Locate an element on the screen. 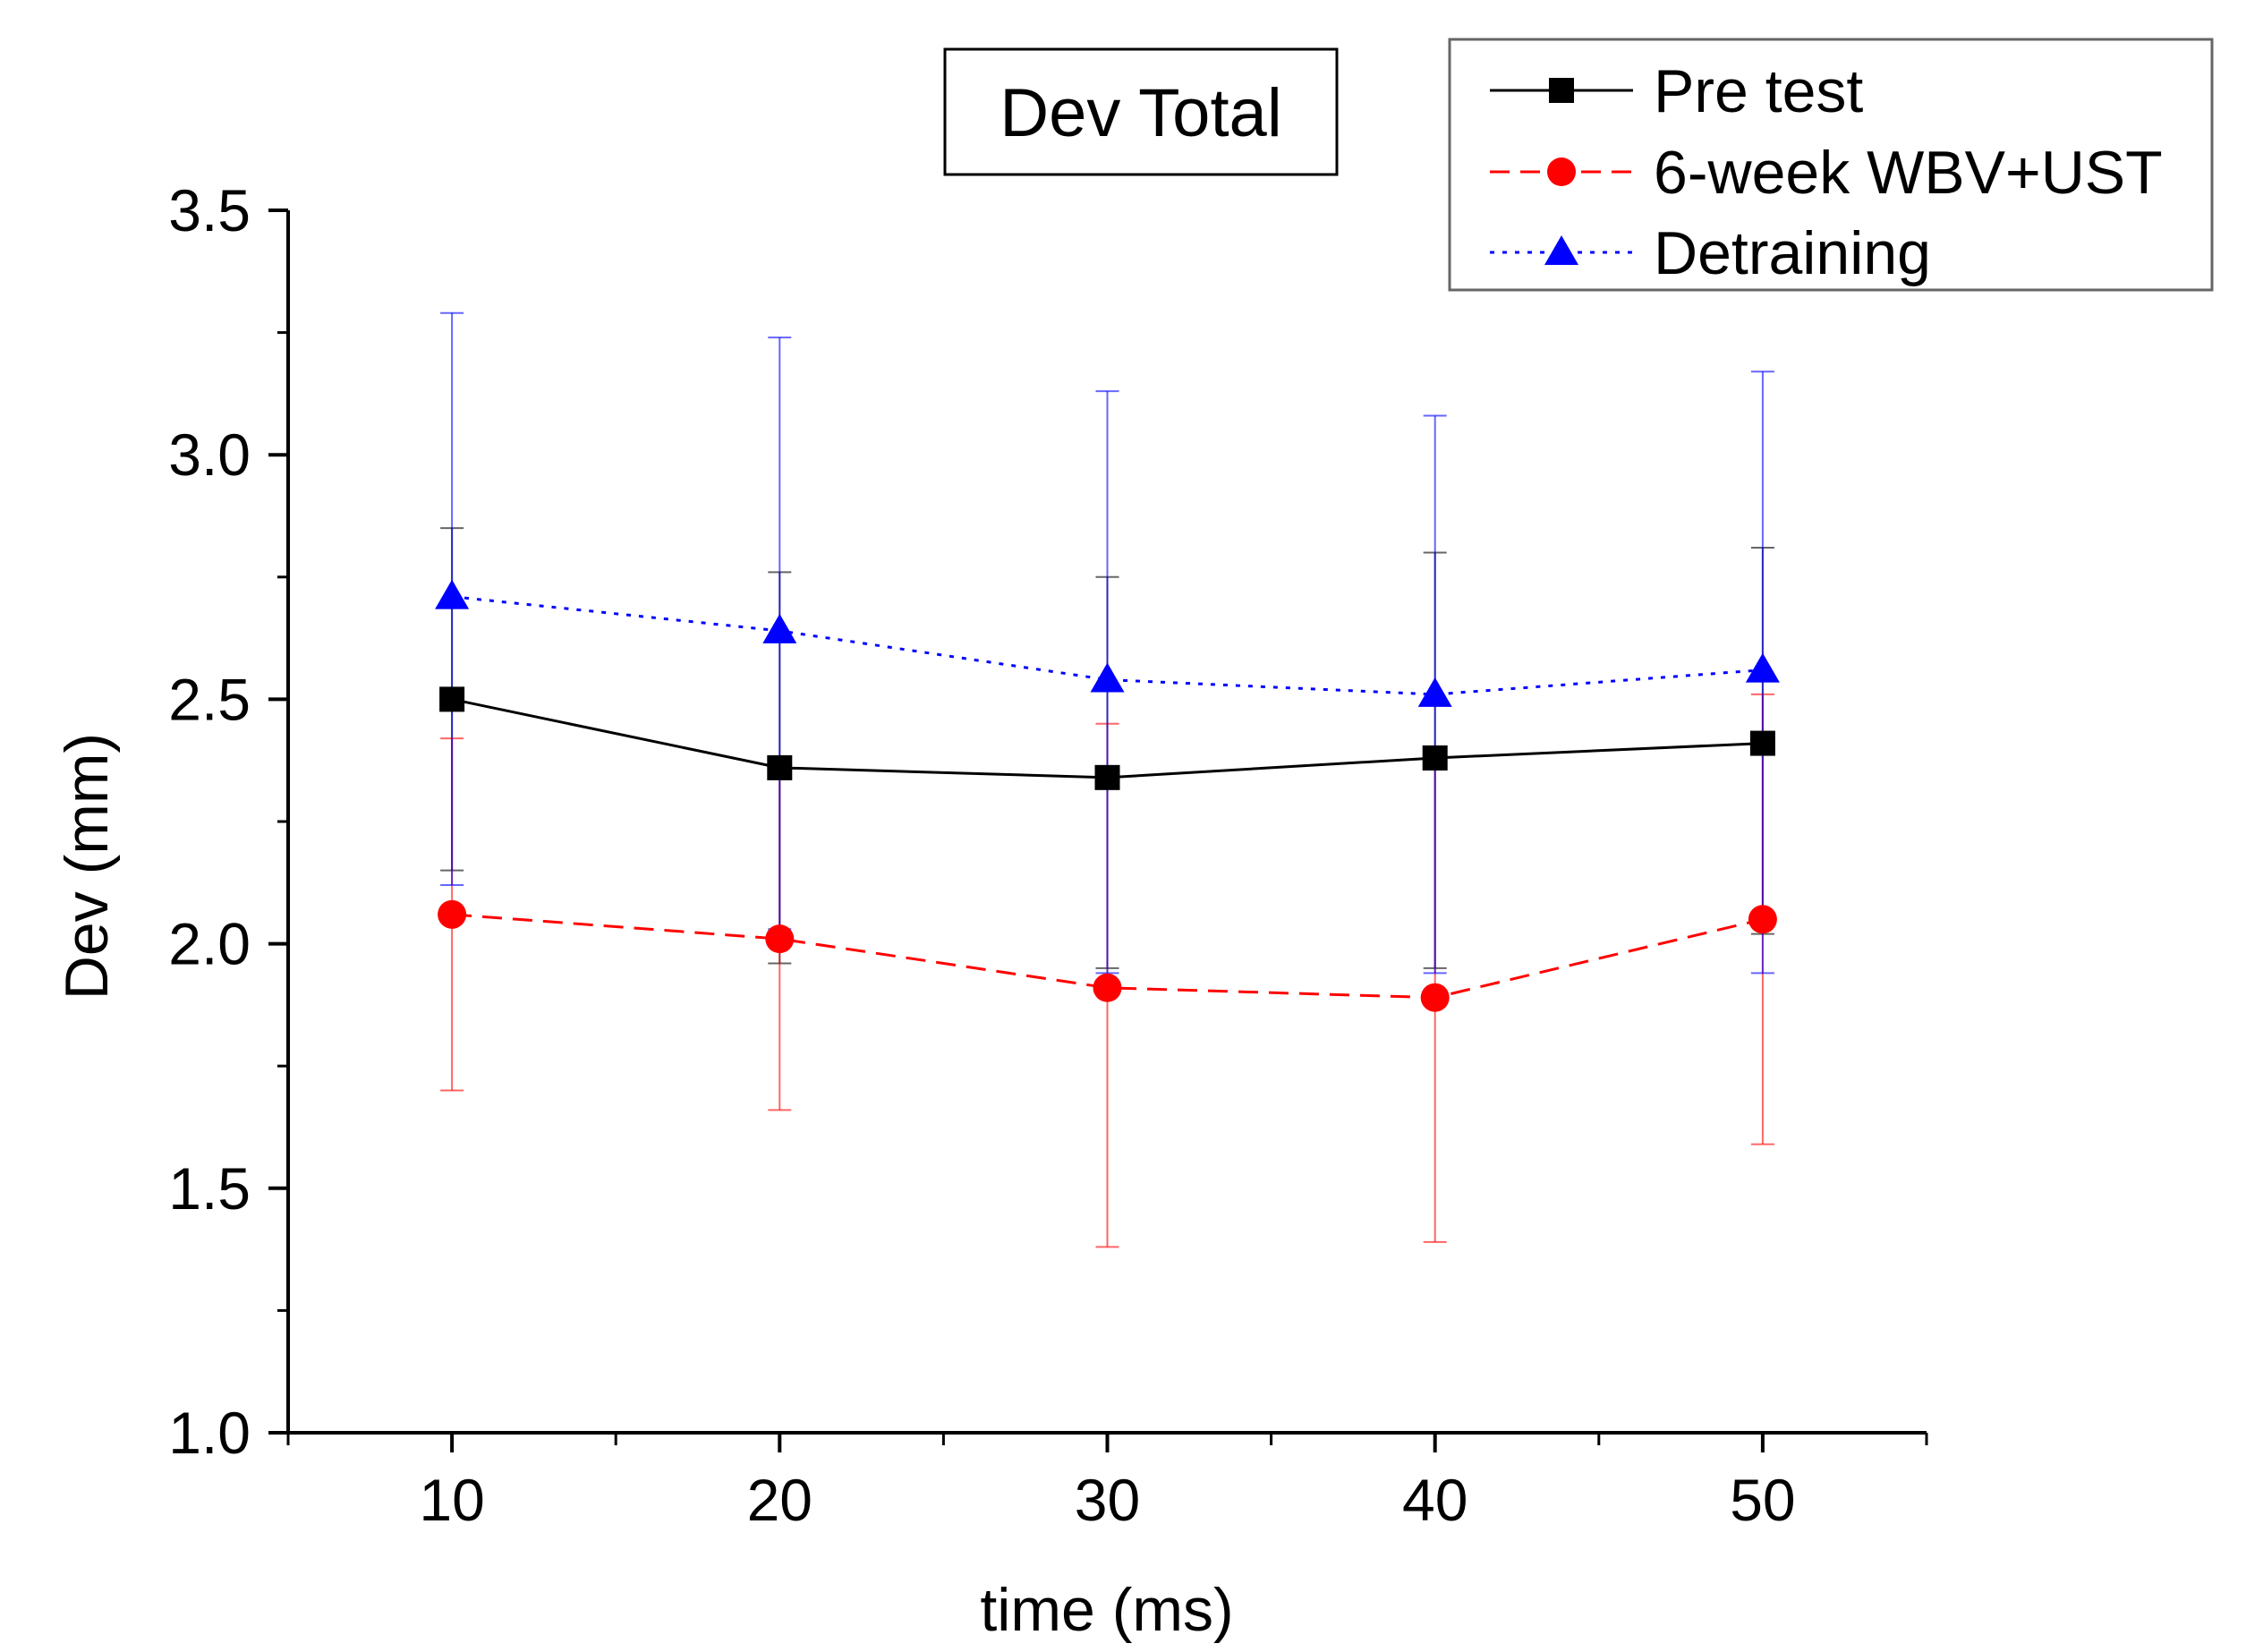 The width and height of the screenshot is (2263, 1652). legend-marker-detraining is located at coordinates (1561, 250).